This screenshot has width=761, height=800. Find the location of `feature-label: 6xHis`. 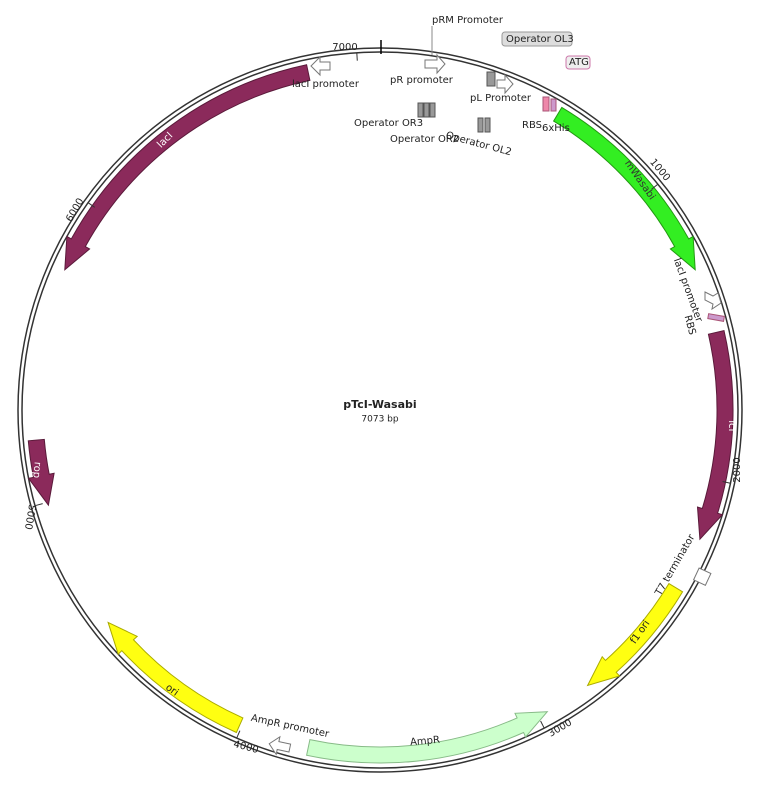

feature-label: 6xHis is located at coordinates (556, 128).